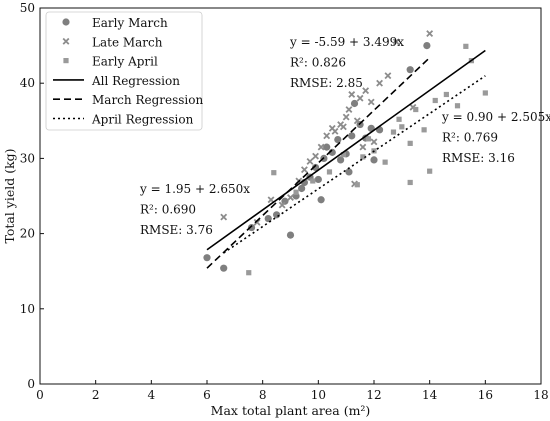 This screenshot has height=421, width=550. What do you see at coordinates (27, 83) in the screenshot?
I see `y-tick-label: 40` at bounding box center [27, 83].